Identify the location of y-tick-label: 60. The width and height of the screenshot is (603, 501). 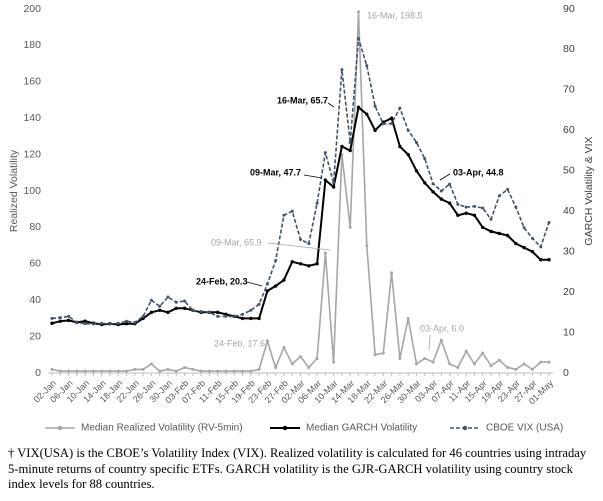
(35, 264).